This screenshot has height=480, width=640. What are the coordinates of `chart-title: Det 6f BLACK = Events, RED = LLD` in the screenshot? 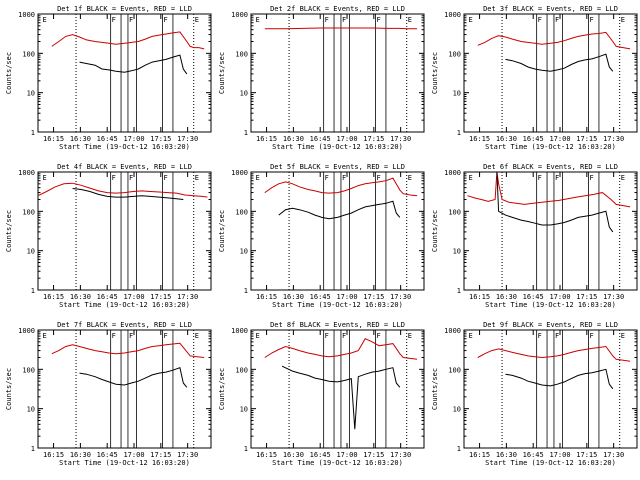 It's located at (550, 167).